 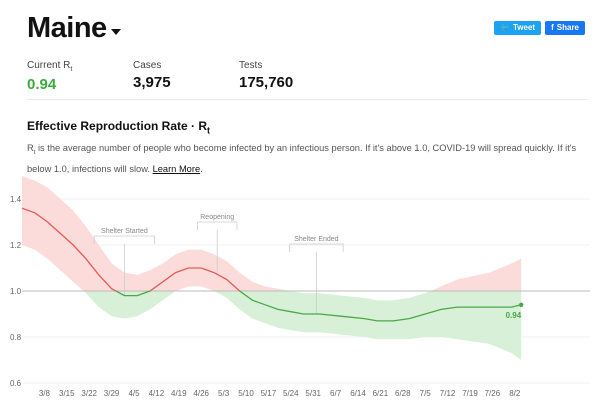 I want to click on x-tick-label-15: 6/21, so click(x=381, y=393).